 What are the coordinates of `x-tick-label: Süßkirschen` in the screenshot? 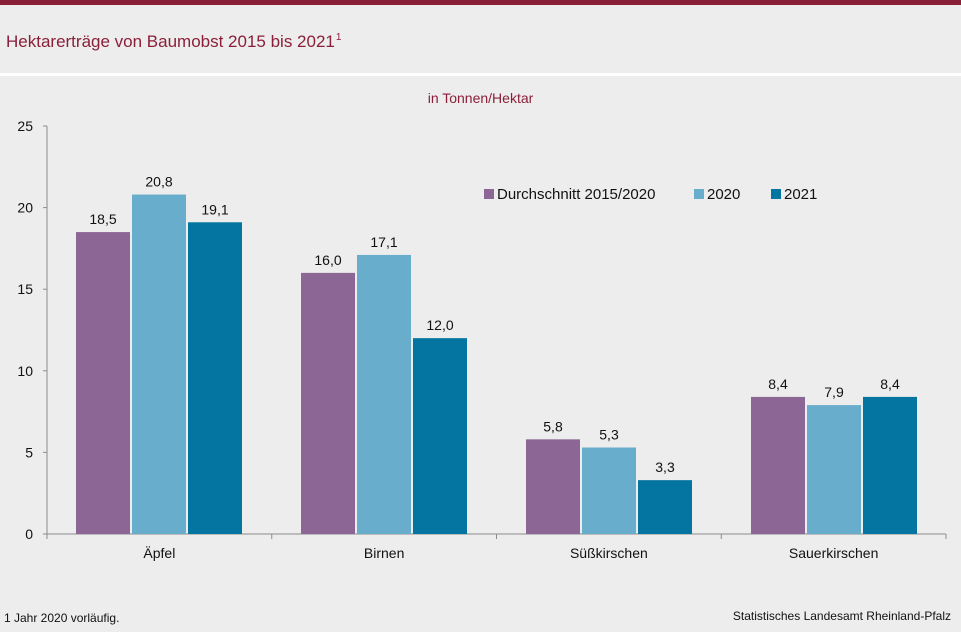 It's located at (609, 553).